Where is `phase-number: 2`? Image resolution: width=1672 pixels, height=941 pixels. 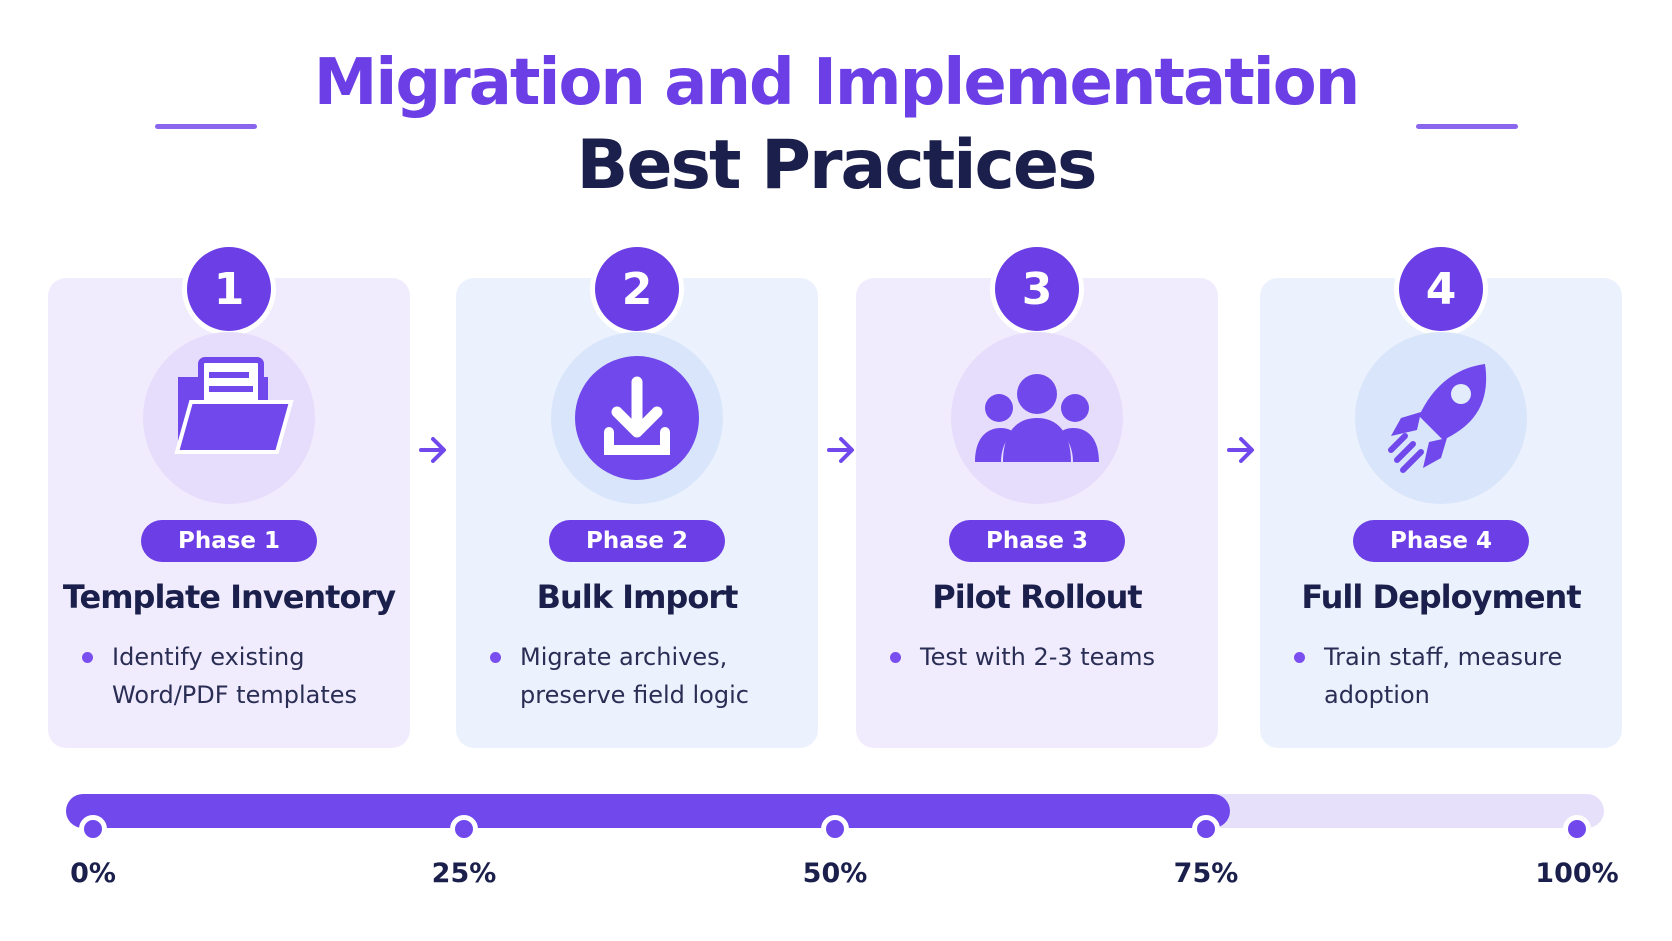
phase-number: 2 is located at coordinates (637, 289).